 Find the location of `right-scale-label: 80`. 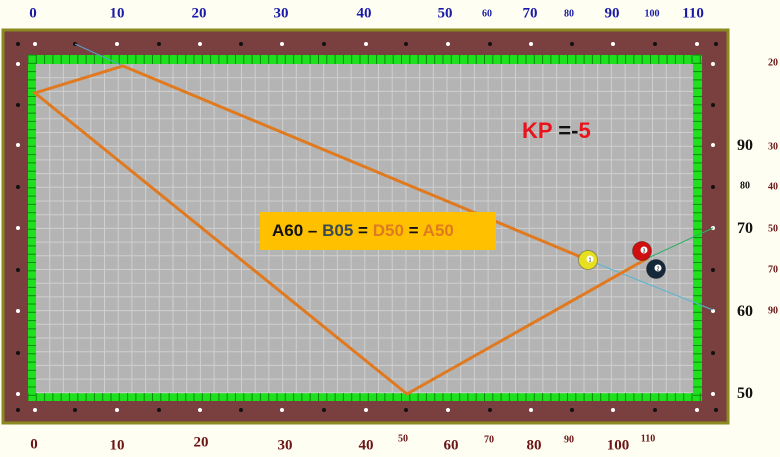

right-scale-label: 80 is located at coordinates (745, 186).